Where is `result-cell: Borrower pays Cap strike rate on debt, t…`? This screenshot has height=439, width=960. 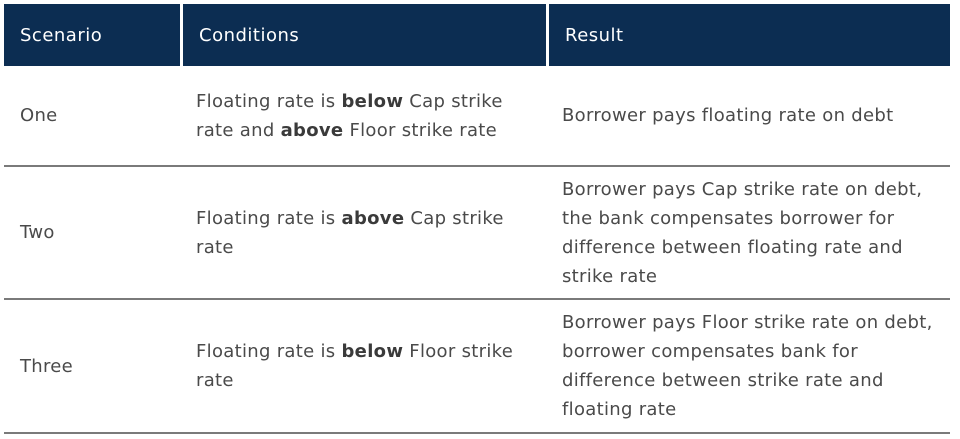 result-cell: Borrower pays Cap strike rate on debt, t… is located at coordinates (742, 232).